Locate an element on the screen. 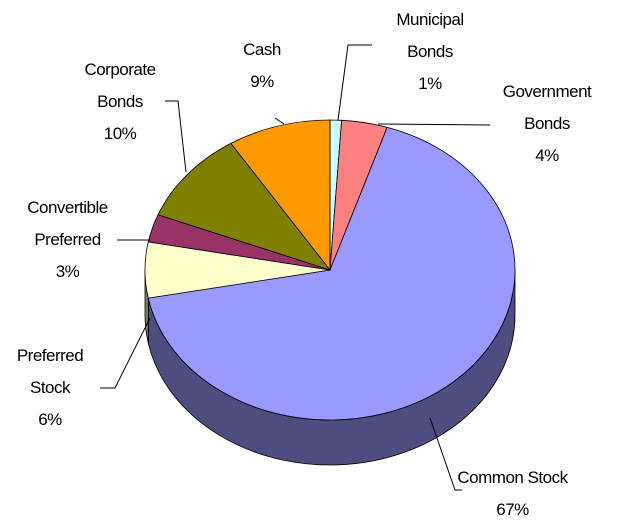 The height and width of the screenshot is (521, 625). slice-label: Cash 9% is located at coordinates (262, 66).